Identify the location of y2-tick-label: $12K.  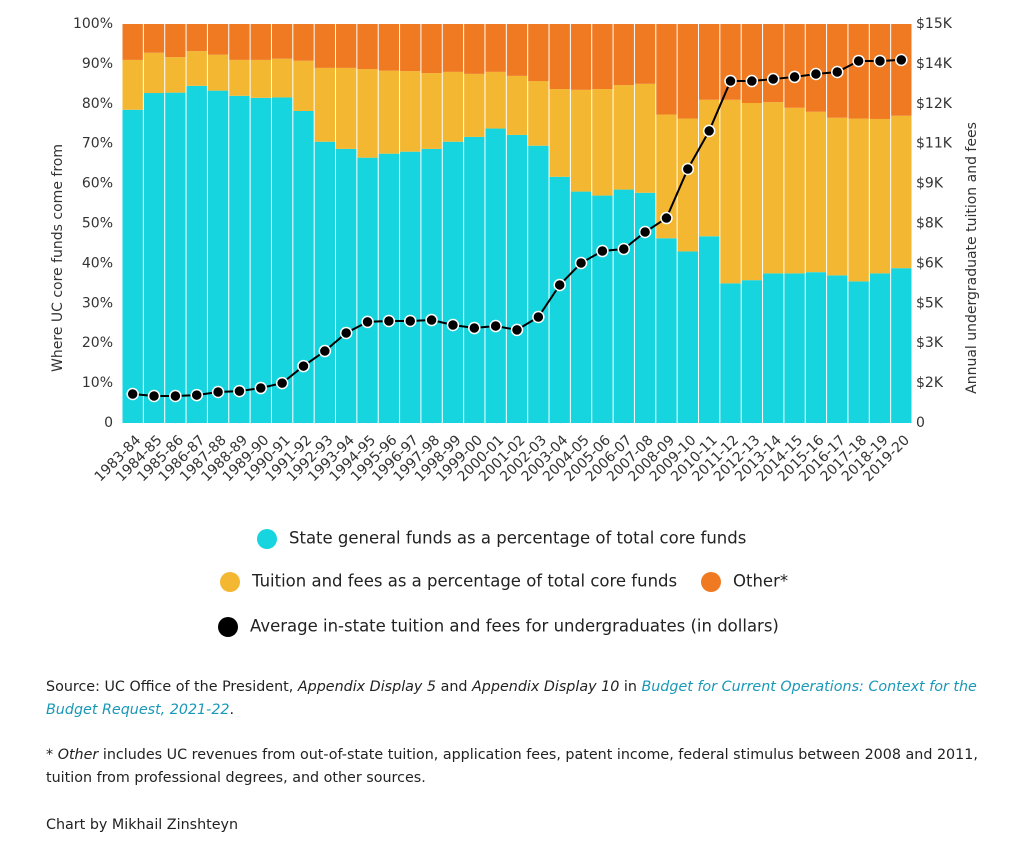
(934, 104).